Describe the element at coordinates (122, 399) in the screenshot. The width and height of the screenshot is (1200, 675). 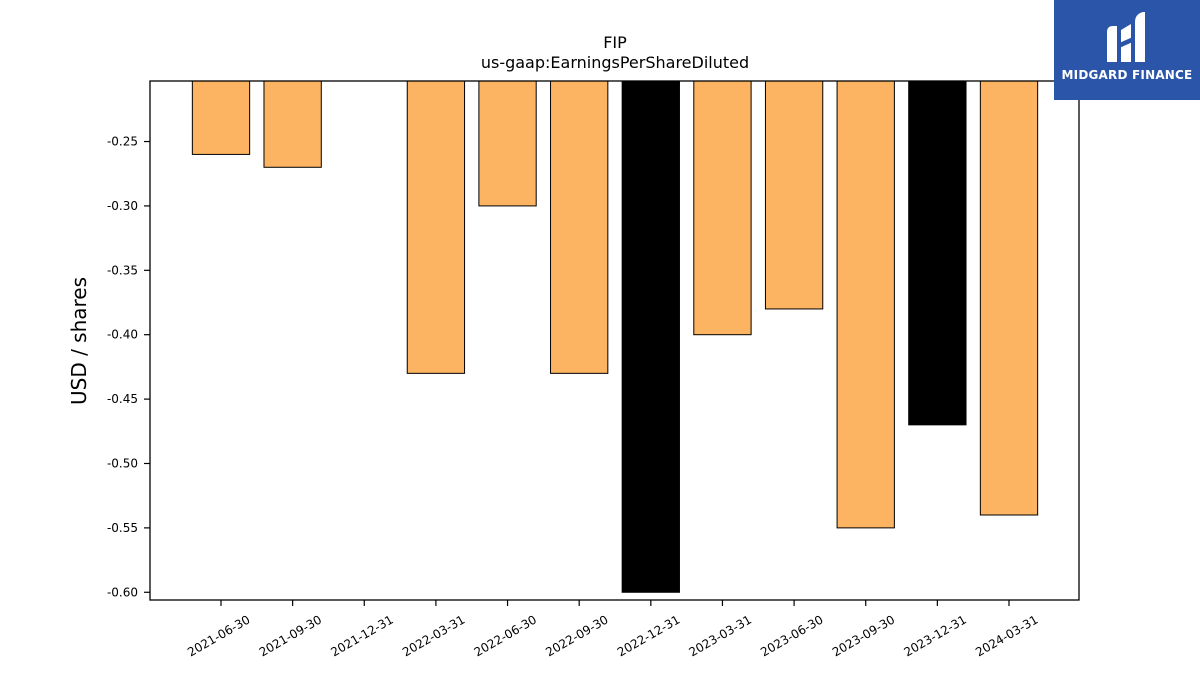
I see `y-tick-label: -0.45` at that location.